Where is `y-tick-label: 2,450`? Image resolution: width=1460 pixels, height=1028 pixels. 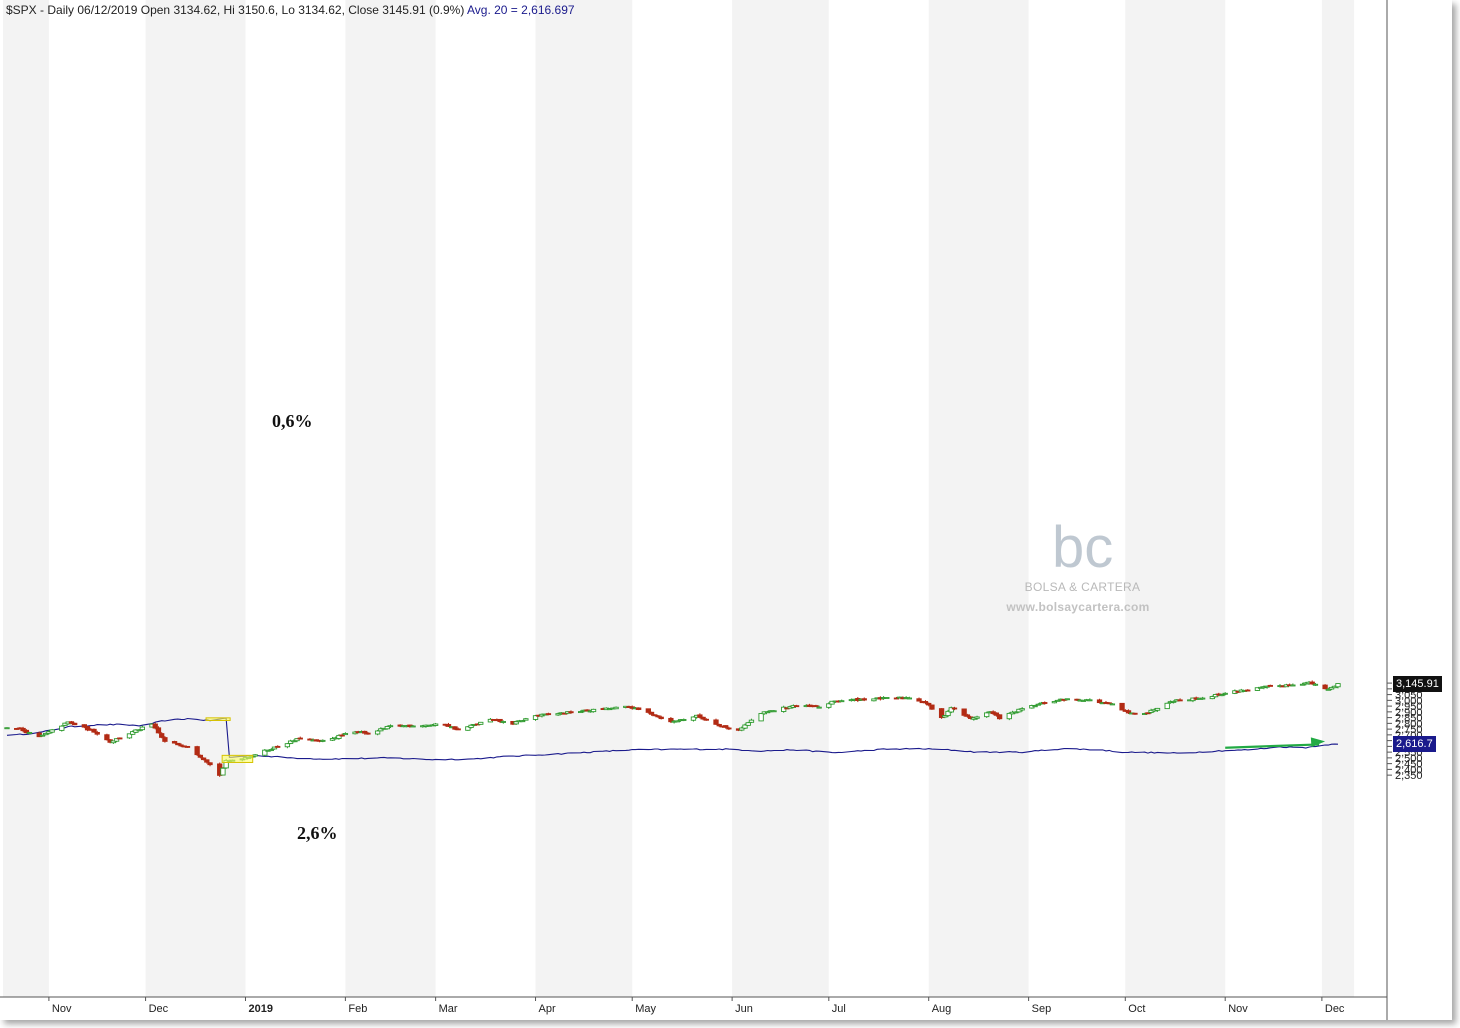 y-tick-label: 2,450 is located at coordinates (1409, 765).